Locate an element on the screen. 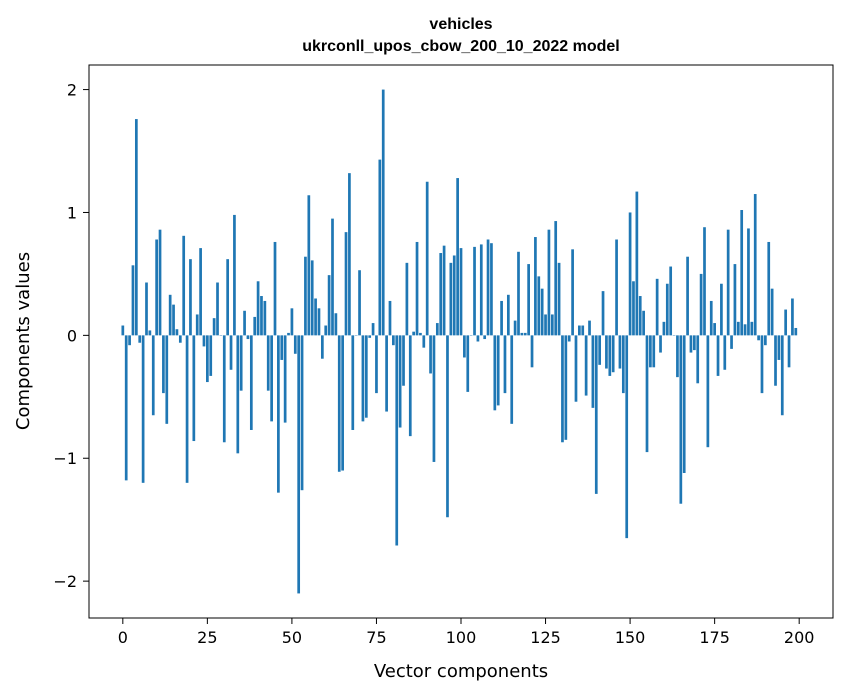 The width and height of the screenshot is (847, 700). x-tick-label-5: 125 is located at coordinates (545, 637).